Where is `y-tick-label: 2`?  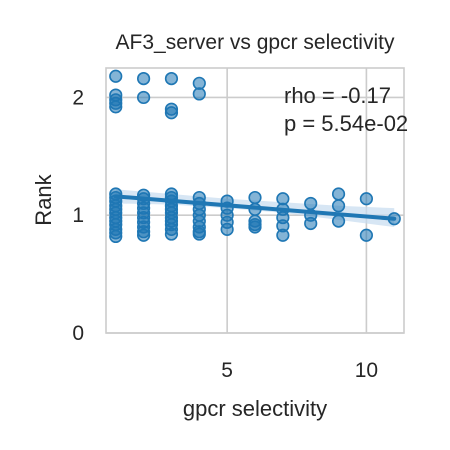 y-tick-label: 2 is located at coordinates (78, 97).